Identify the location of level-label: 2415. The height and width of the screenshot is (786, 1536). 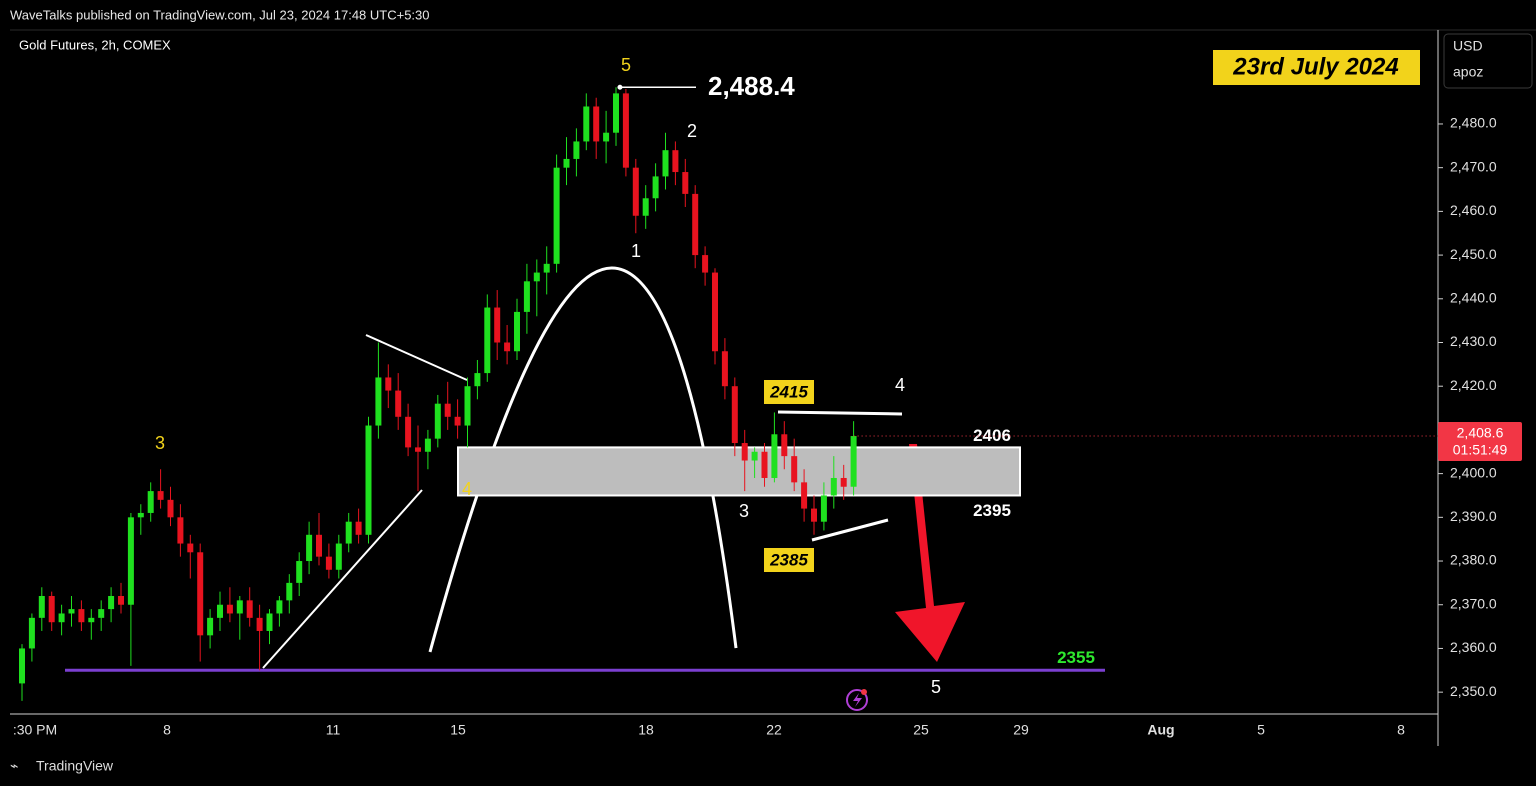
(788, 391).